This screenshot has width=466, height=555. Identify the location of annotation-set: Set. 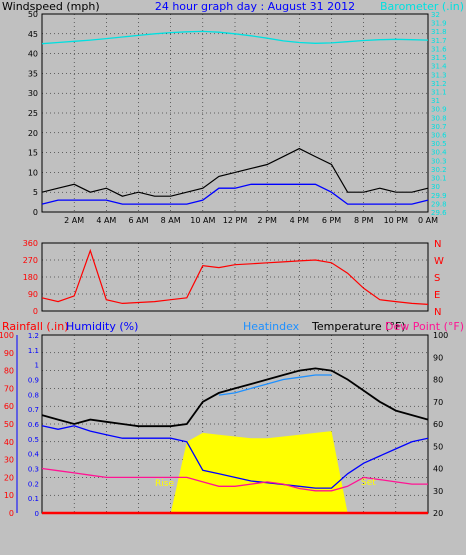
(368, 483).